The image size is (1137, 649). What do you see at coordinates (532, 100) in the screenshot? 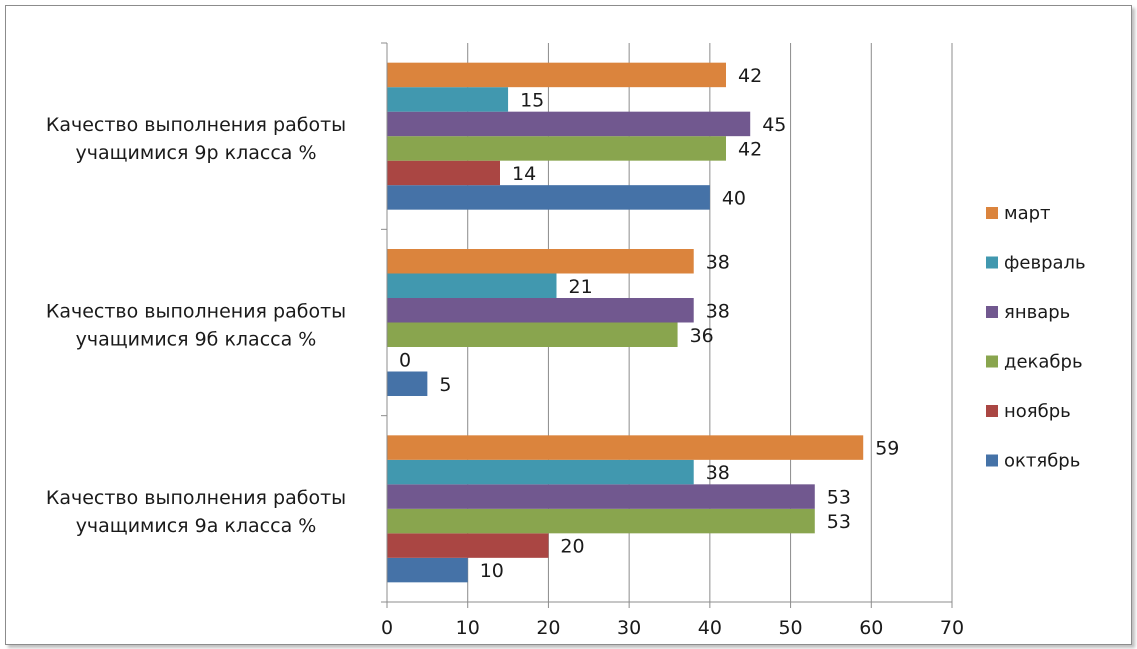
I see `data-label: 15` at bounding box center [532, 100].